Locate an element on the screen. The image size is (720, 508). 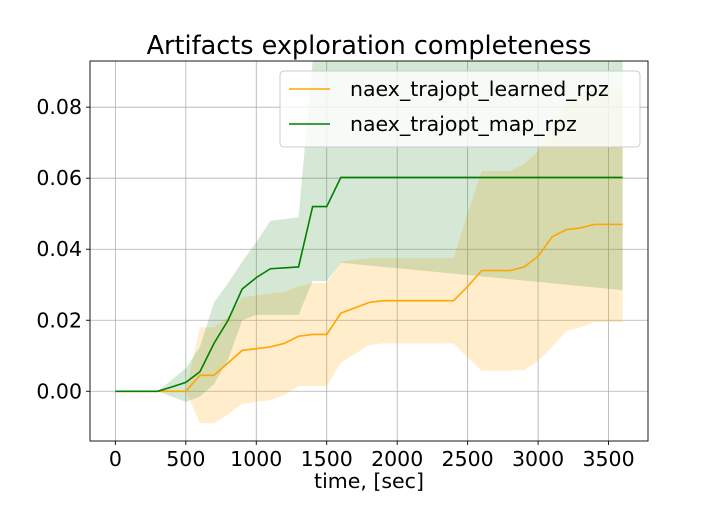
x-tick-label: 1000 is located at coordinates (256, 459).